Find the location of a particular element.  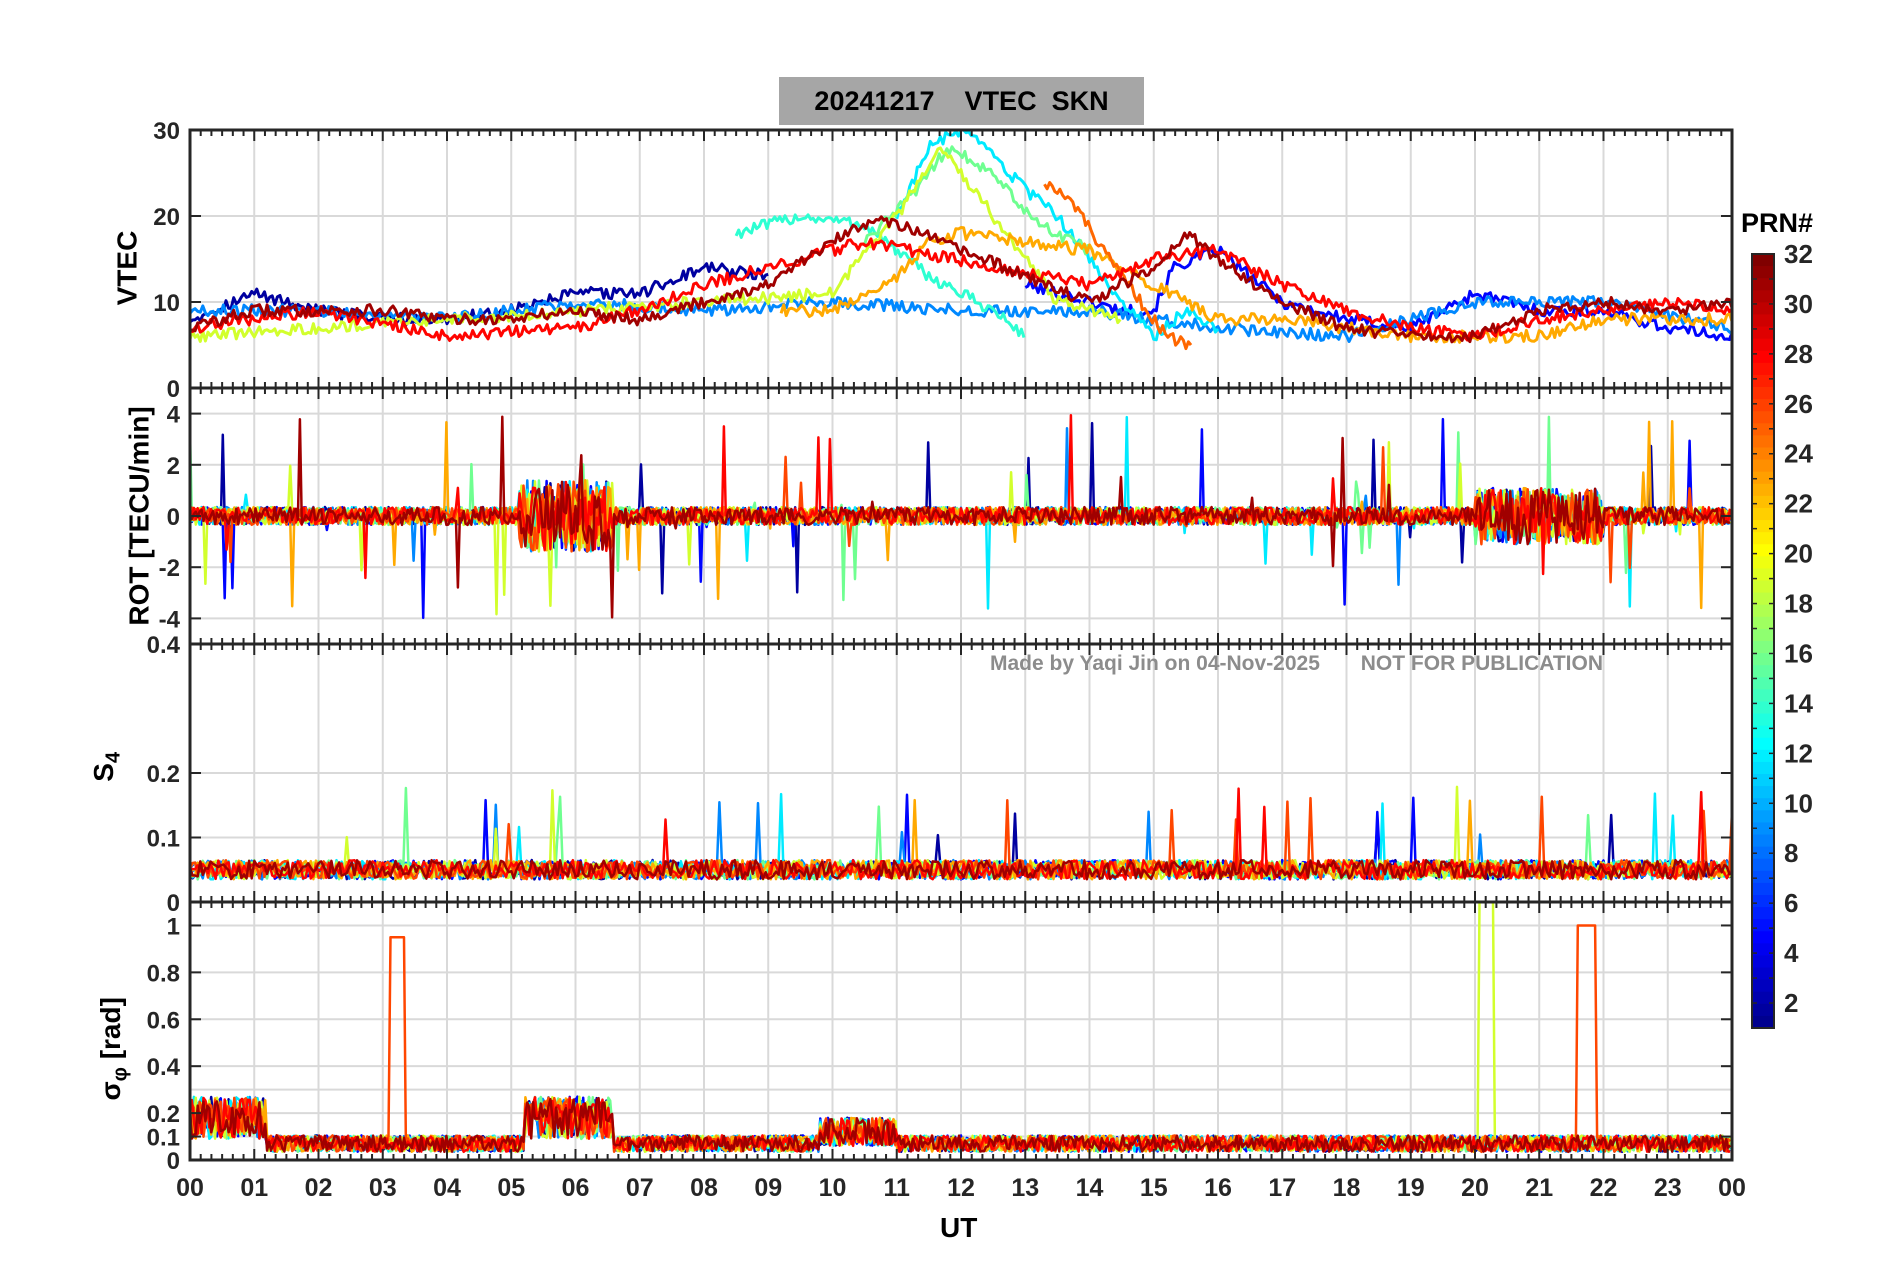

colorbar-tick-label: 2 is located at coordinates (1791, 1003).